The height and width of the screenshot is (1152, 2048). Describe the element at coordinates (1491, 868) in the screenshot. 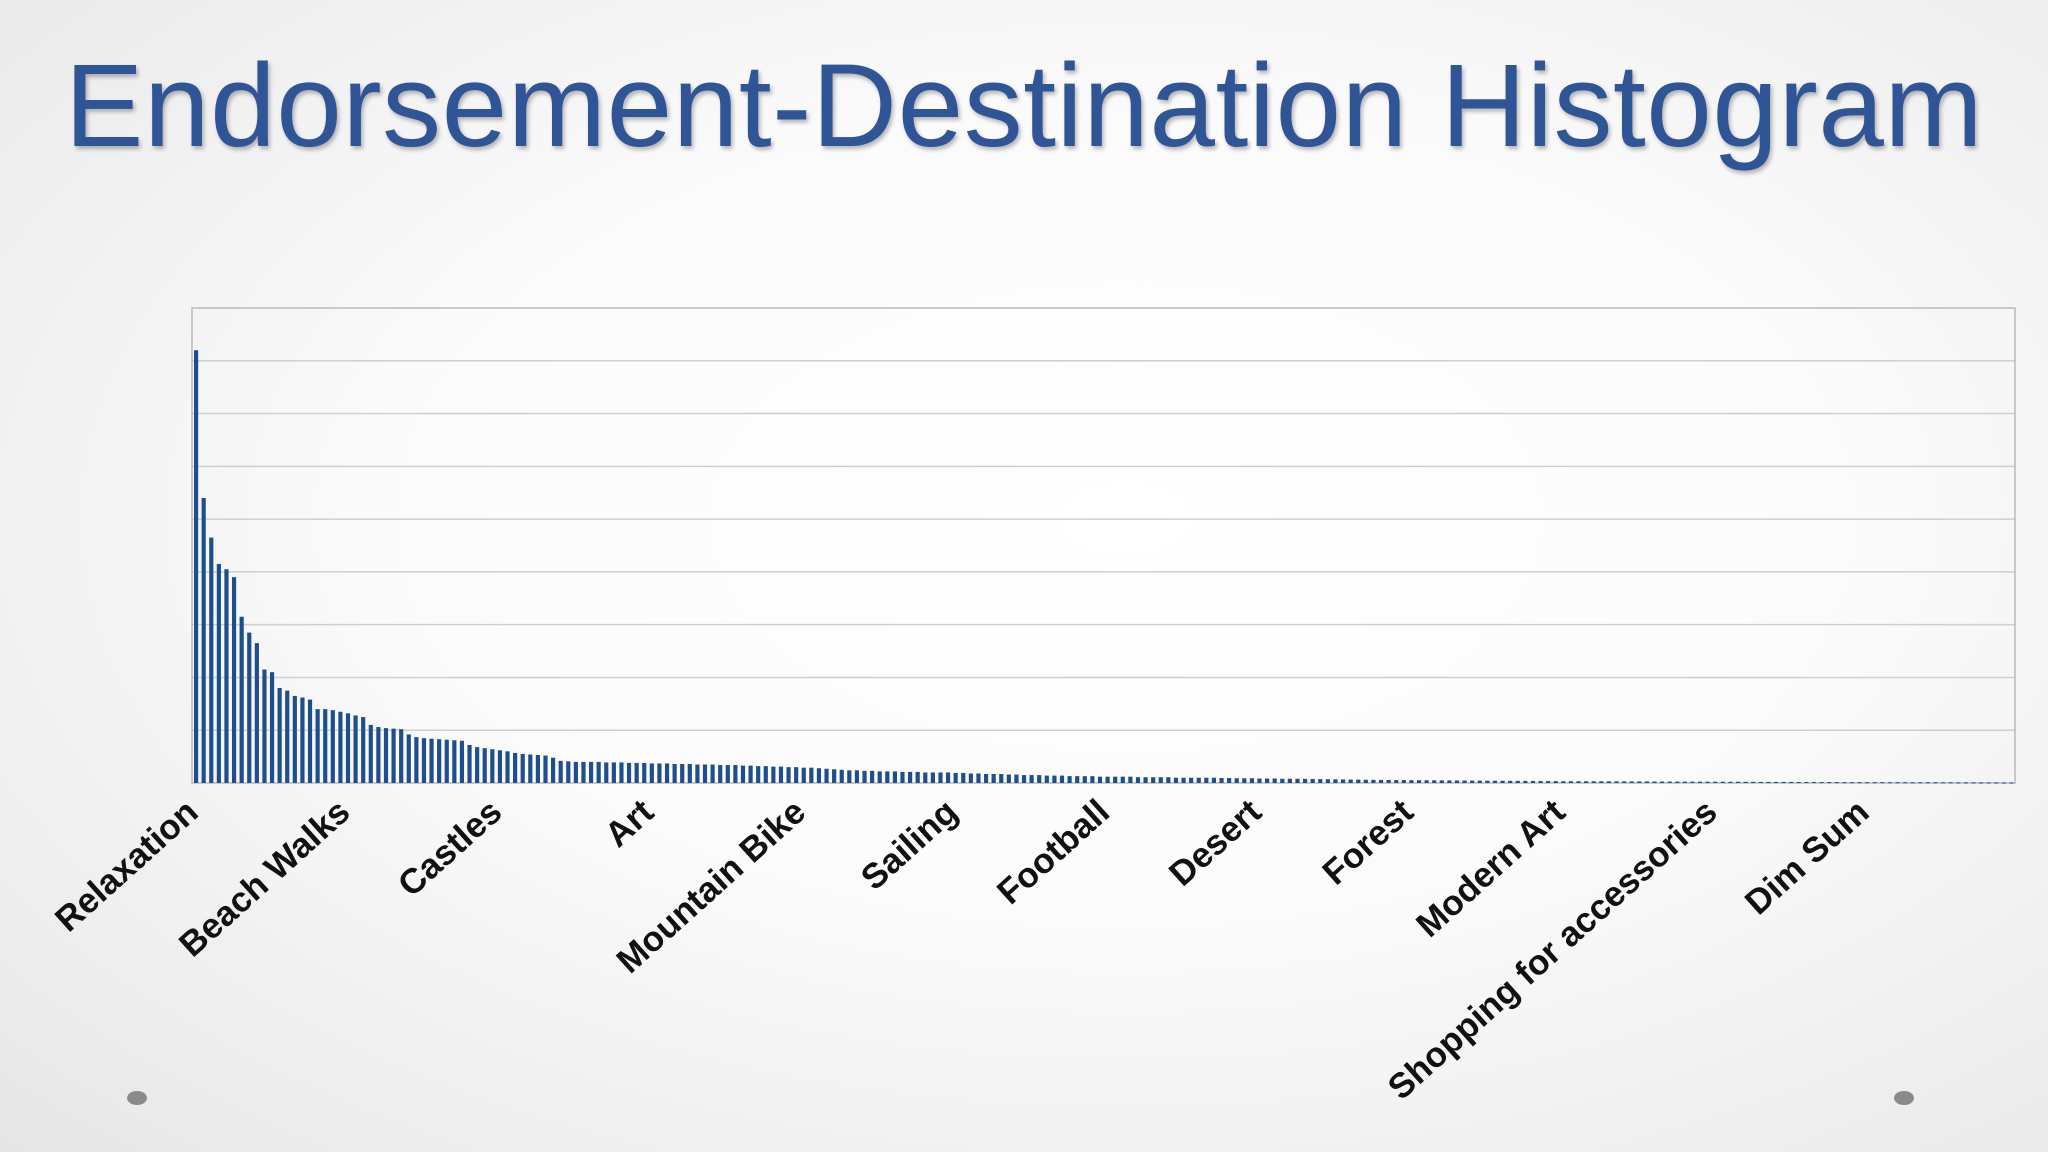

I see `x-tick-label: Modern Art` at that location.